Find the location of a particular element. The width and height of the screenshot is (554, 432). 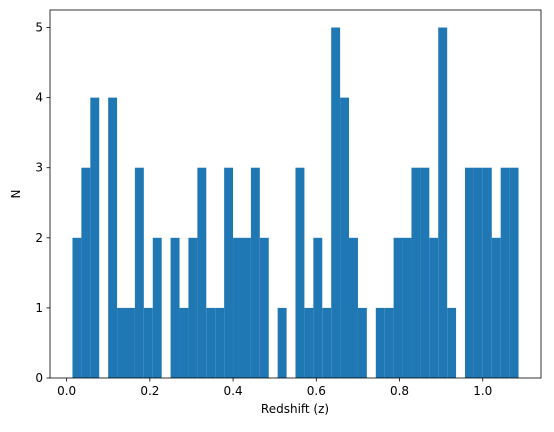

y-tick-label: 5 is located at coordinates (39, 28).